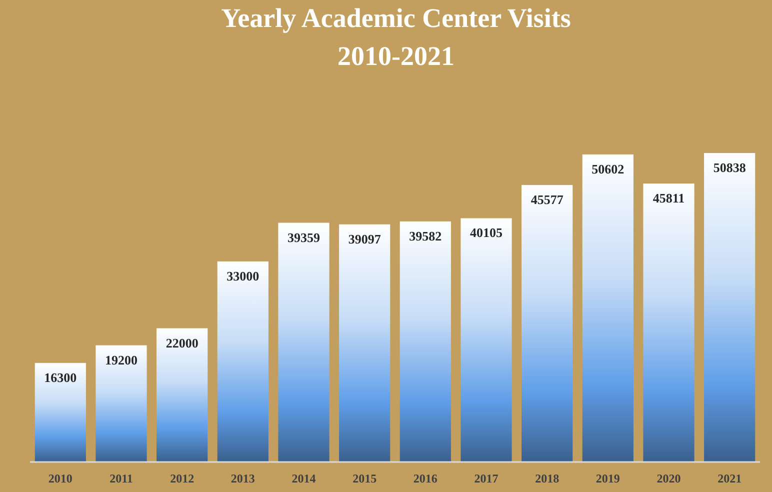 Image resolution: width=772 pixels, height=492 pixels. What do you see at coordinates (729, 167) in the screenshot?
I see `data-label: 50838` at bounding box center [729, 167].